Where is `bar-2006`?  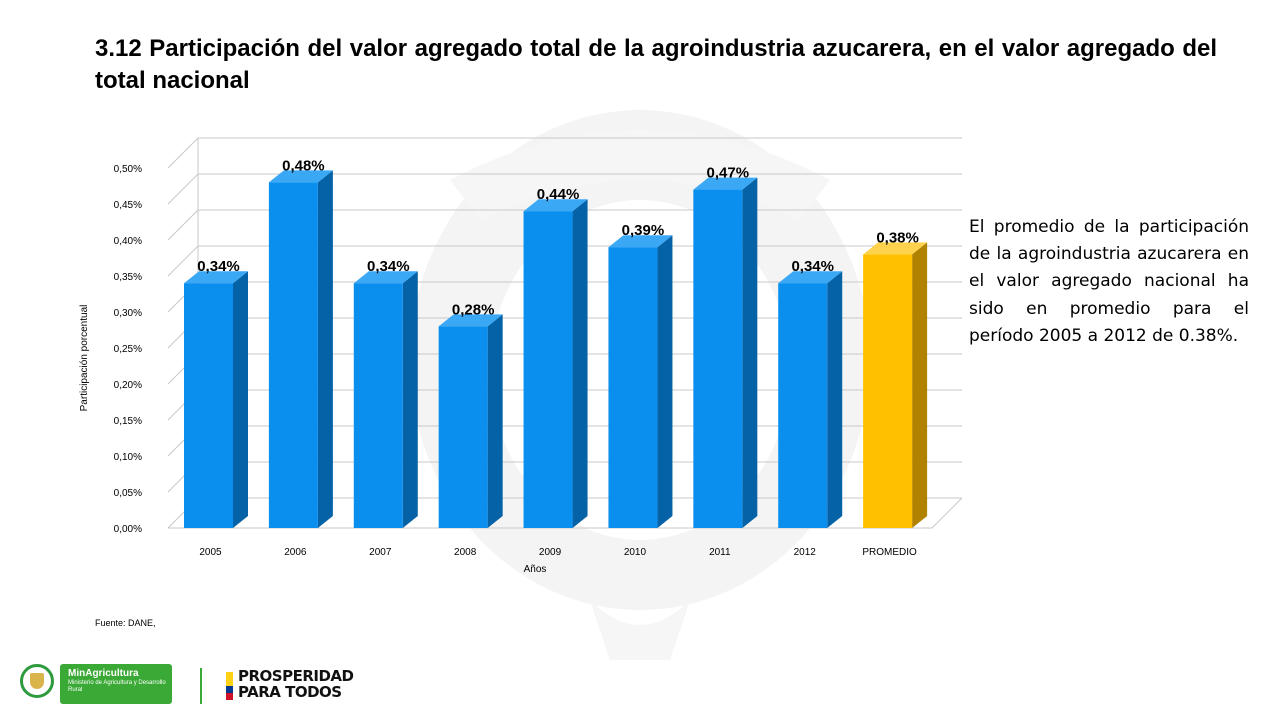
bar-2006 is located at coordinates (300, 349).